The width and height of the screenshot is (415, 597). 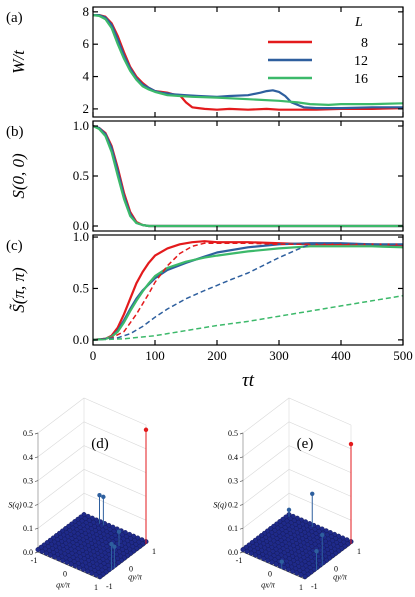 I want to click on y-tick-label: 2, so click(x=86, y=108).